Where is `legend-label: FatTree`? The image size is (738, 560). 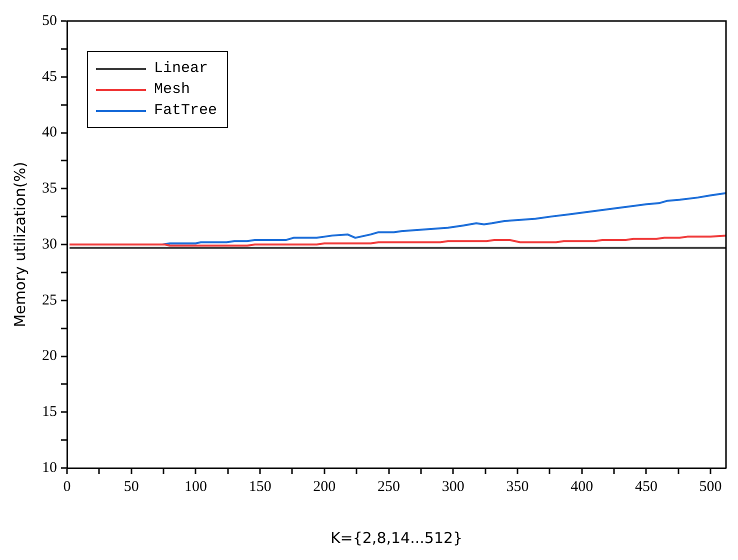 legend-label: FatTree is located at coordinates (186, 110).